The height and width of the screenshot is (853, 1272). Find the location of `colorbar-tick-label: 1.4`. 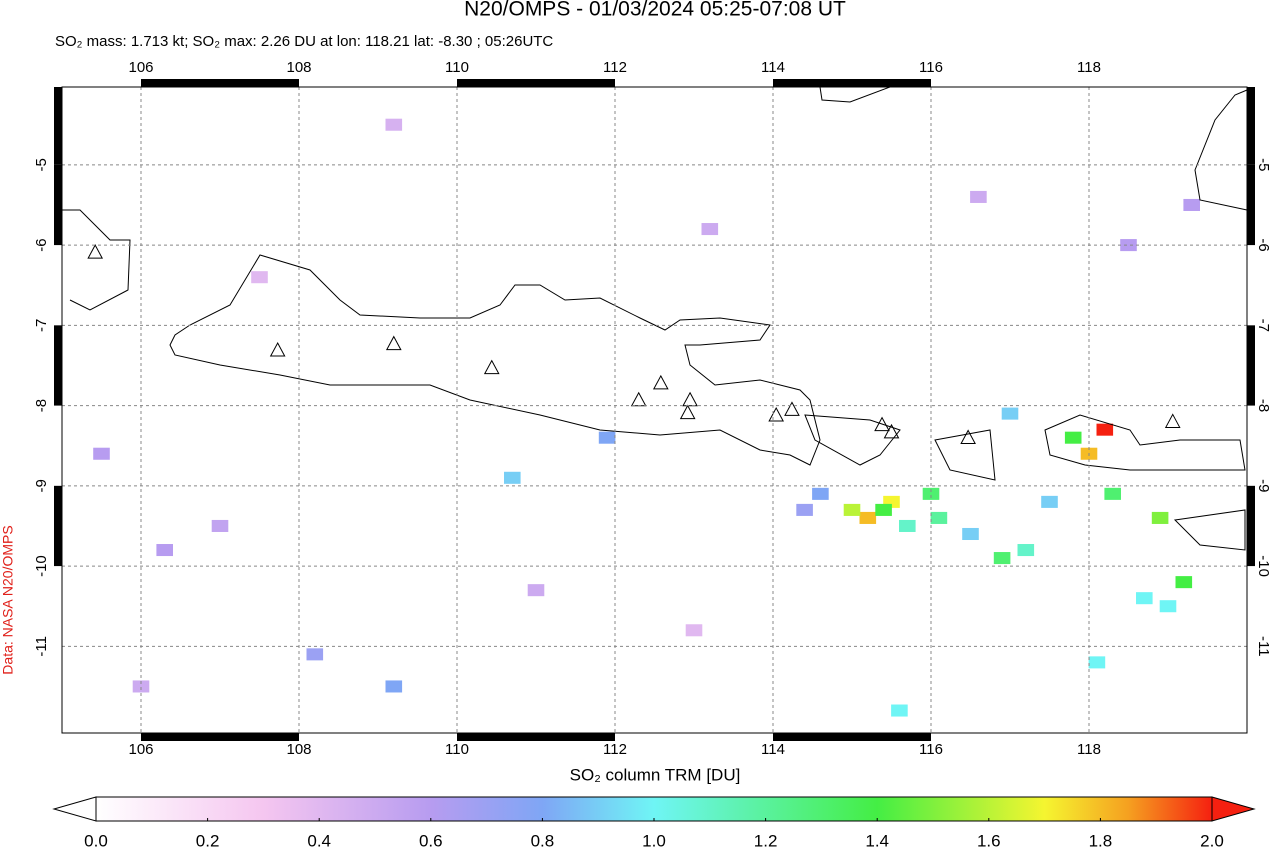

colorbar-tick-label: 1.4 is located at coordinates (877, 840).